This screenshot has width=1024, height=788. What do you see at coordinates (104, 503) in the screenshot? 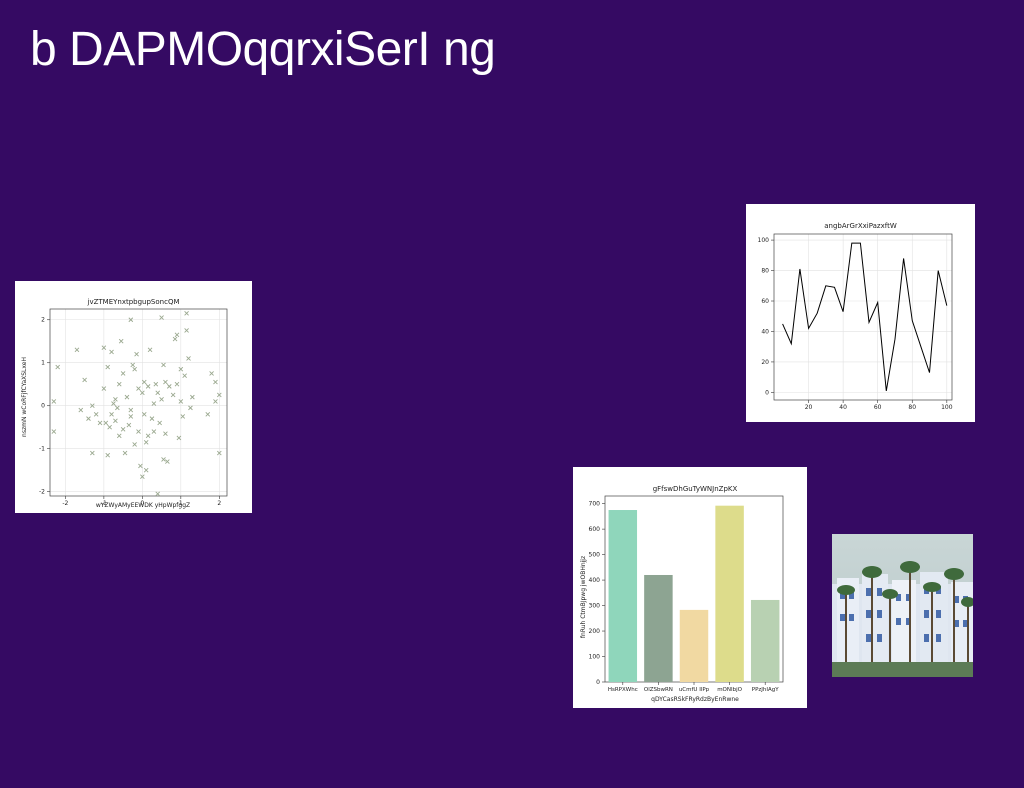
I see `x-tick-label: -1` at bounding box center [104, 503].